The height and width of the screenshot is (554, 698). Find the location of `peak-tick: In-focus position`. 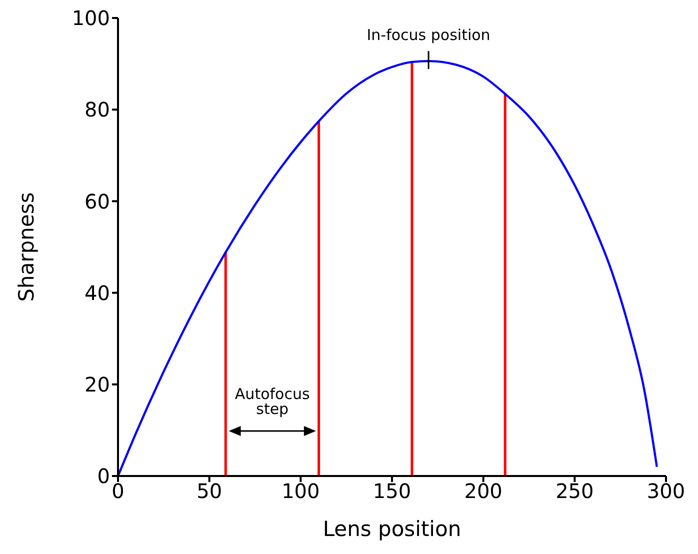

peak-tick: In-focus position is located at coordinates (428, 48).